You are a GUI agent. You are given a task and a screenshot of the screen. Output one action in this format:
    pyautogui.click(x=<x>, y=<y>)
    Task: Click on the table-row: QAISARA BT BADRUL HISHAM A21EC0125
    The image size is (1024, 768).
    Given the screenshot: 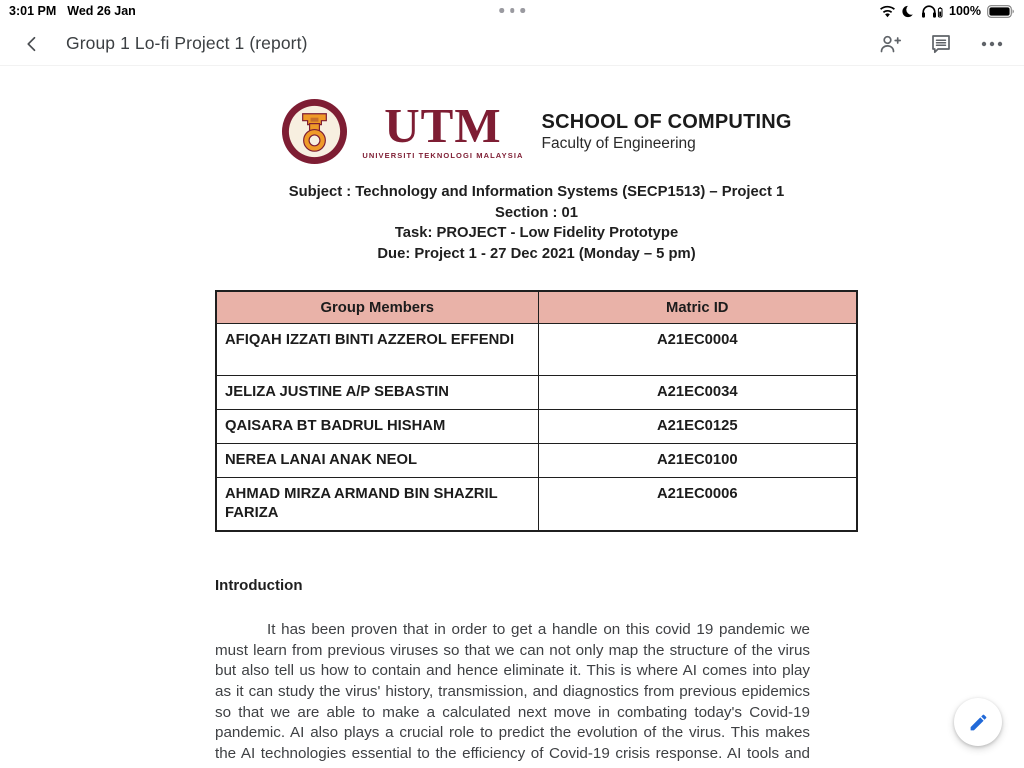 What is the action you would take?
    pyautogui.click(x=536, y=426)
    